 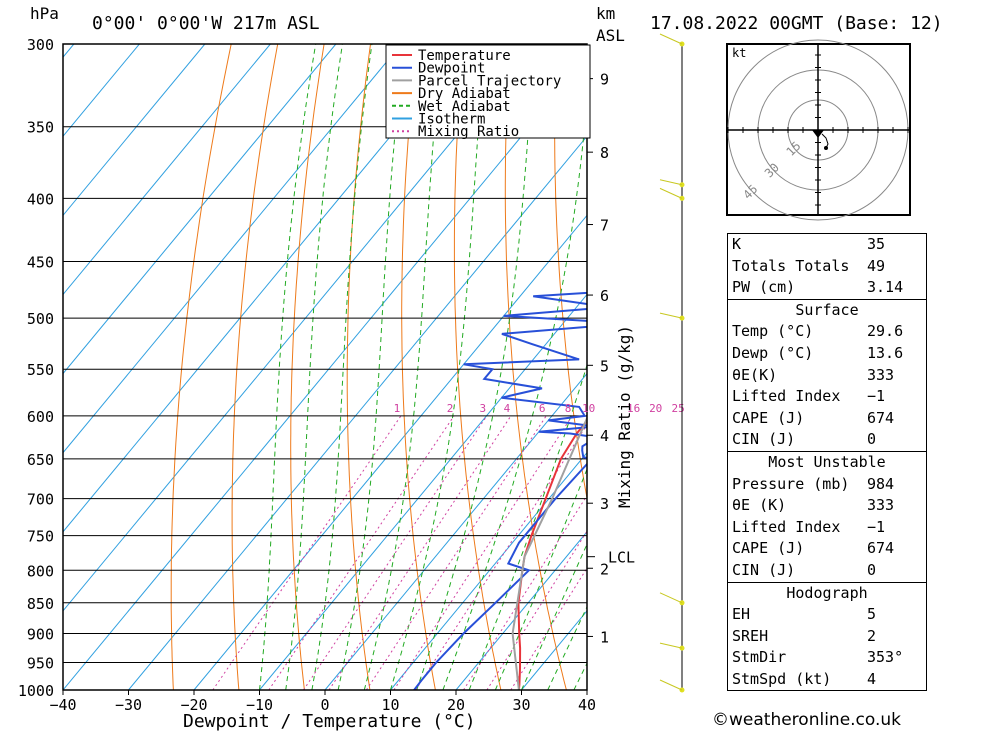 What do you see at coordinates (604, 436) in the screenshot?
I see `km-tick-label: 4` at bounding box center [604, 436].